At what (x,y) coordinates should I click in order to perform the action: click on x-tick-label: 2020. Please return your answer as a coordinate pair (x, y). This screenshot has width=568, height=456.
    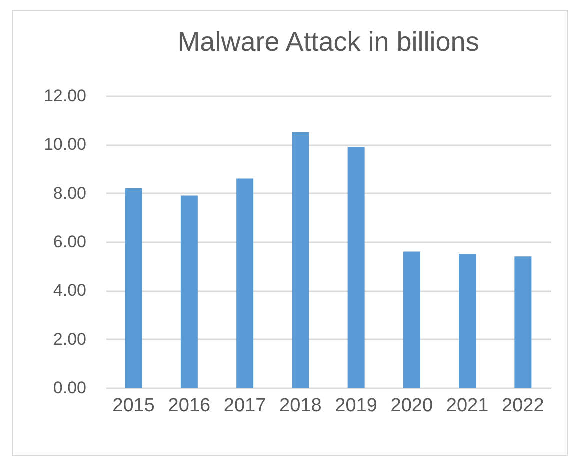
    Looking at the image, I should click on (412, 406).